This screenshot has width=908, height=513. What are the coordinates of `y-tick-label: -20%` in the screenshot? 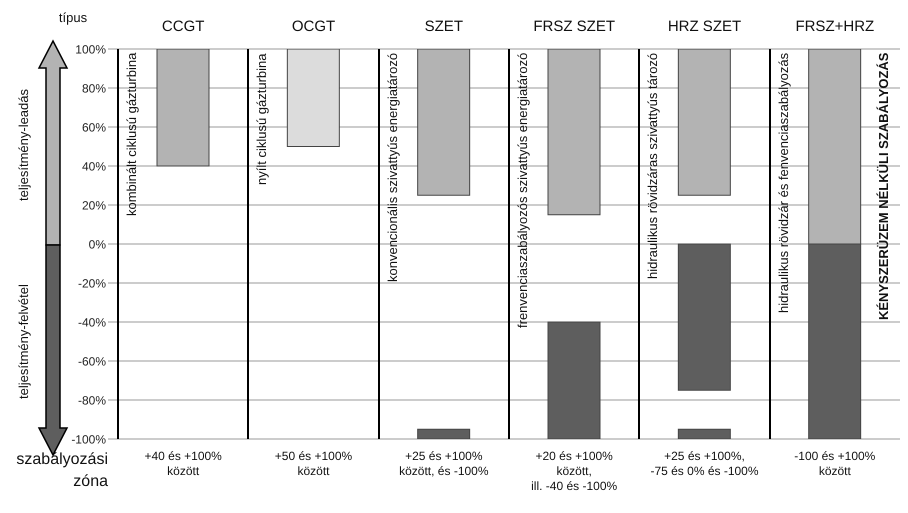 It's located at (92, 283).